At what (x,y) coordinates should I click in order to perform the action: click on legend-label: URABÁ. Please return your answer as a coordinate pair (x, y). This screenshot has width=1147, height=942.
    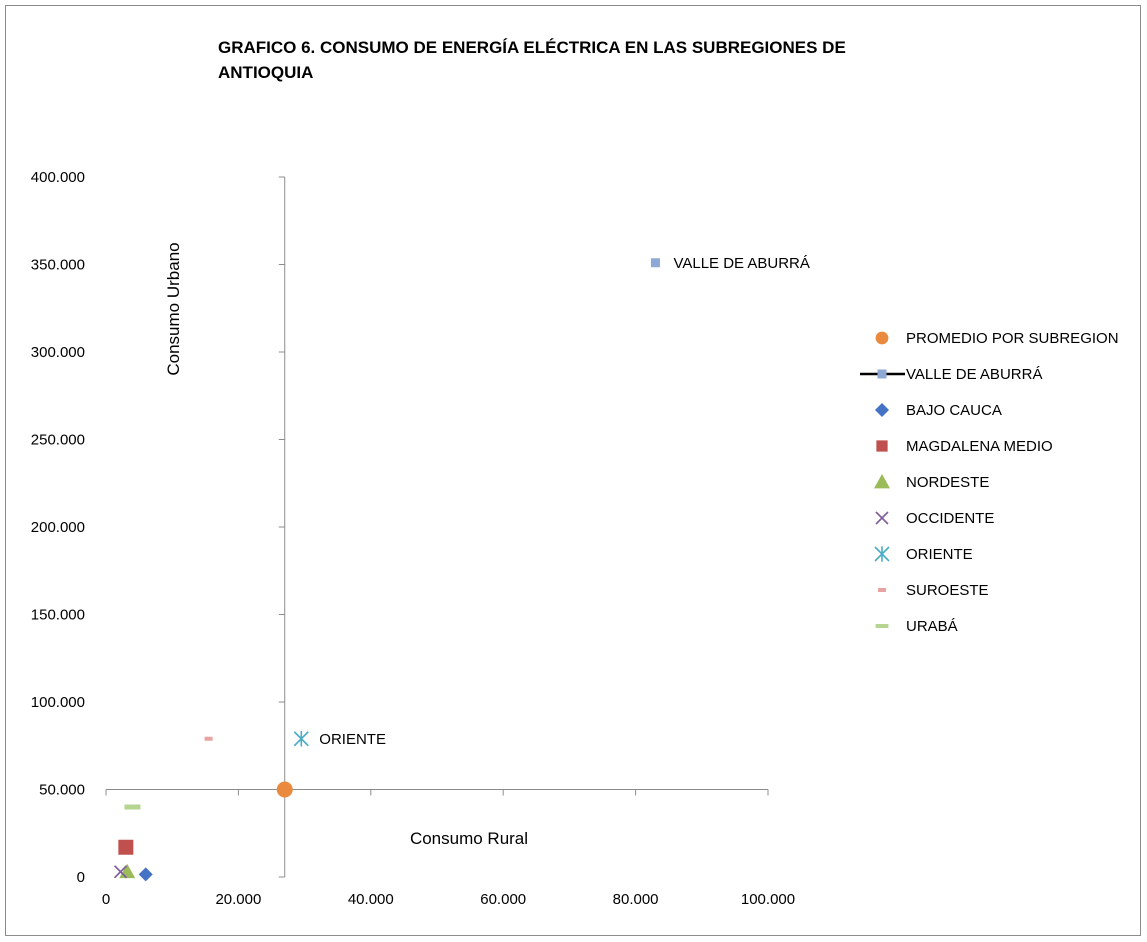
    Looking at the image, I should click on (932, 626).